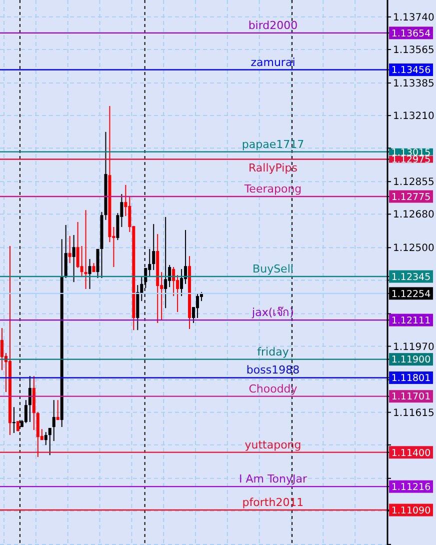  Describe the element at coordinates (411, 320) in the screenshot. I see `price-tag: 1.12111` at that location.